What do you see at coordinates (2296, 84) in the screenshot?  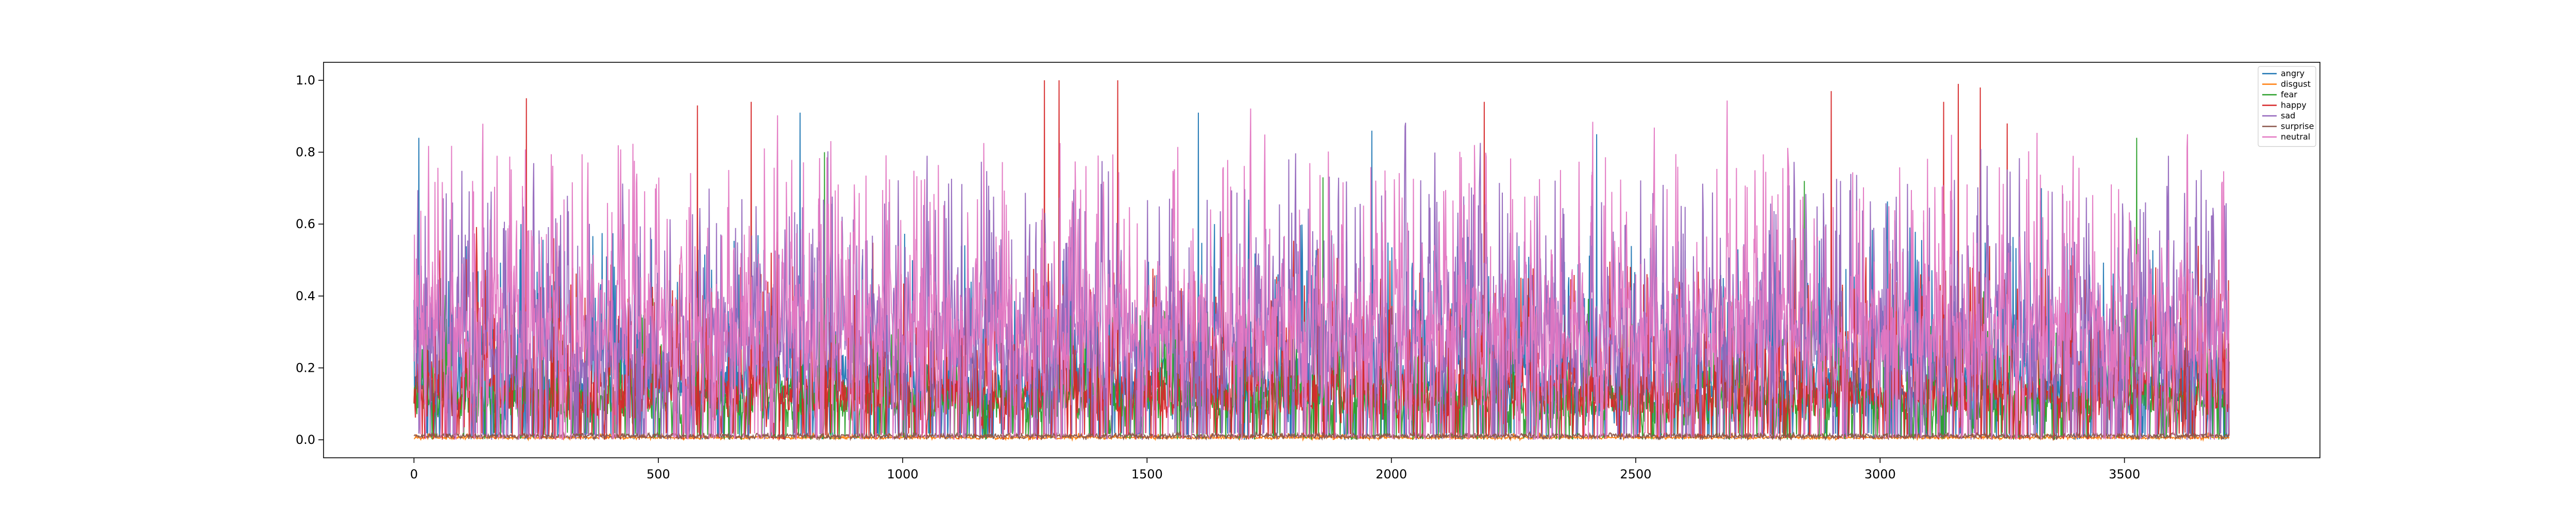 I see `legend-label-disgust: disgust` at bounding box center [2296, 84].